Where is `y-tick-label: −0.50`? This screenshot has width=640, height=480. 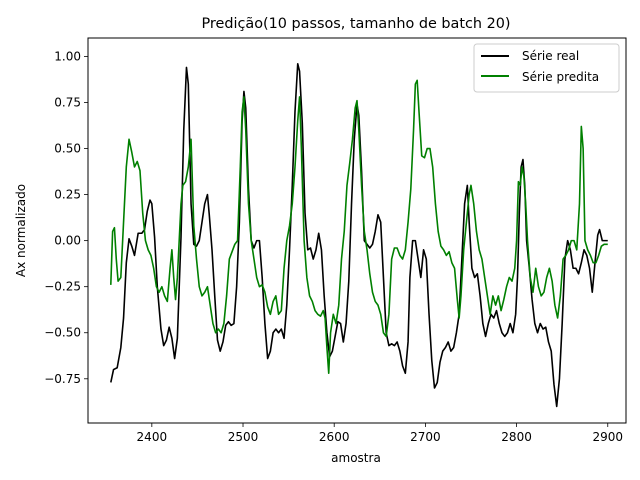
y-tick-label: −0.50 is located at coordinates (62, 333).